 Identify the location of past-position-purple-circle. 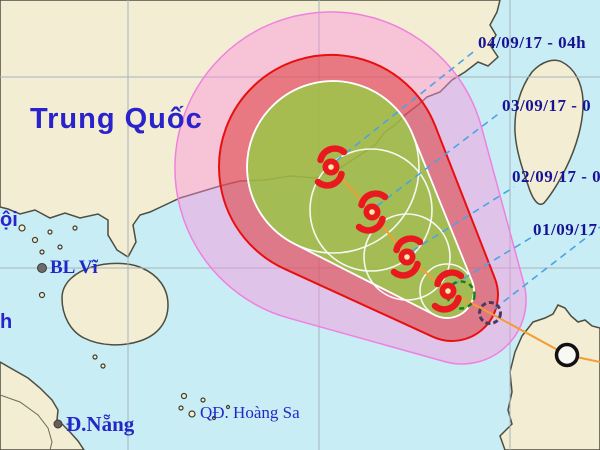
(490, 313).